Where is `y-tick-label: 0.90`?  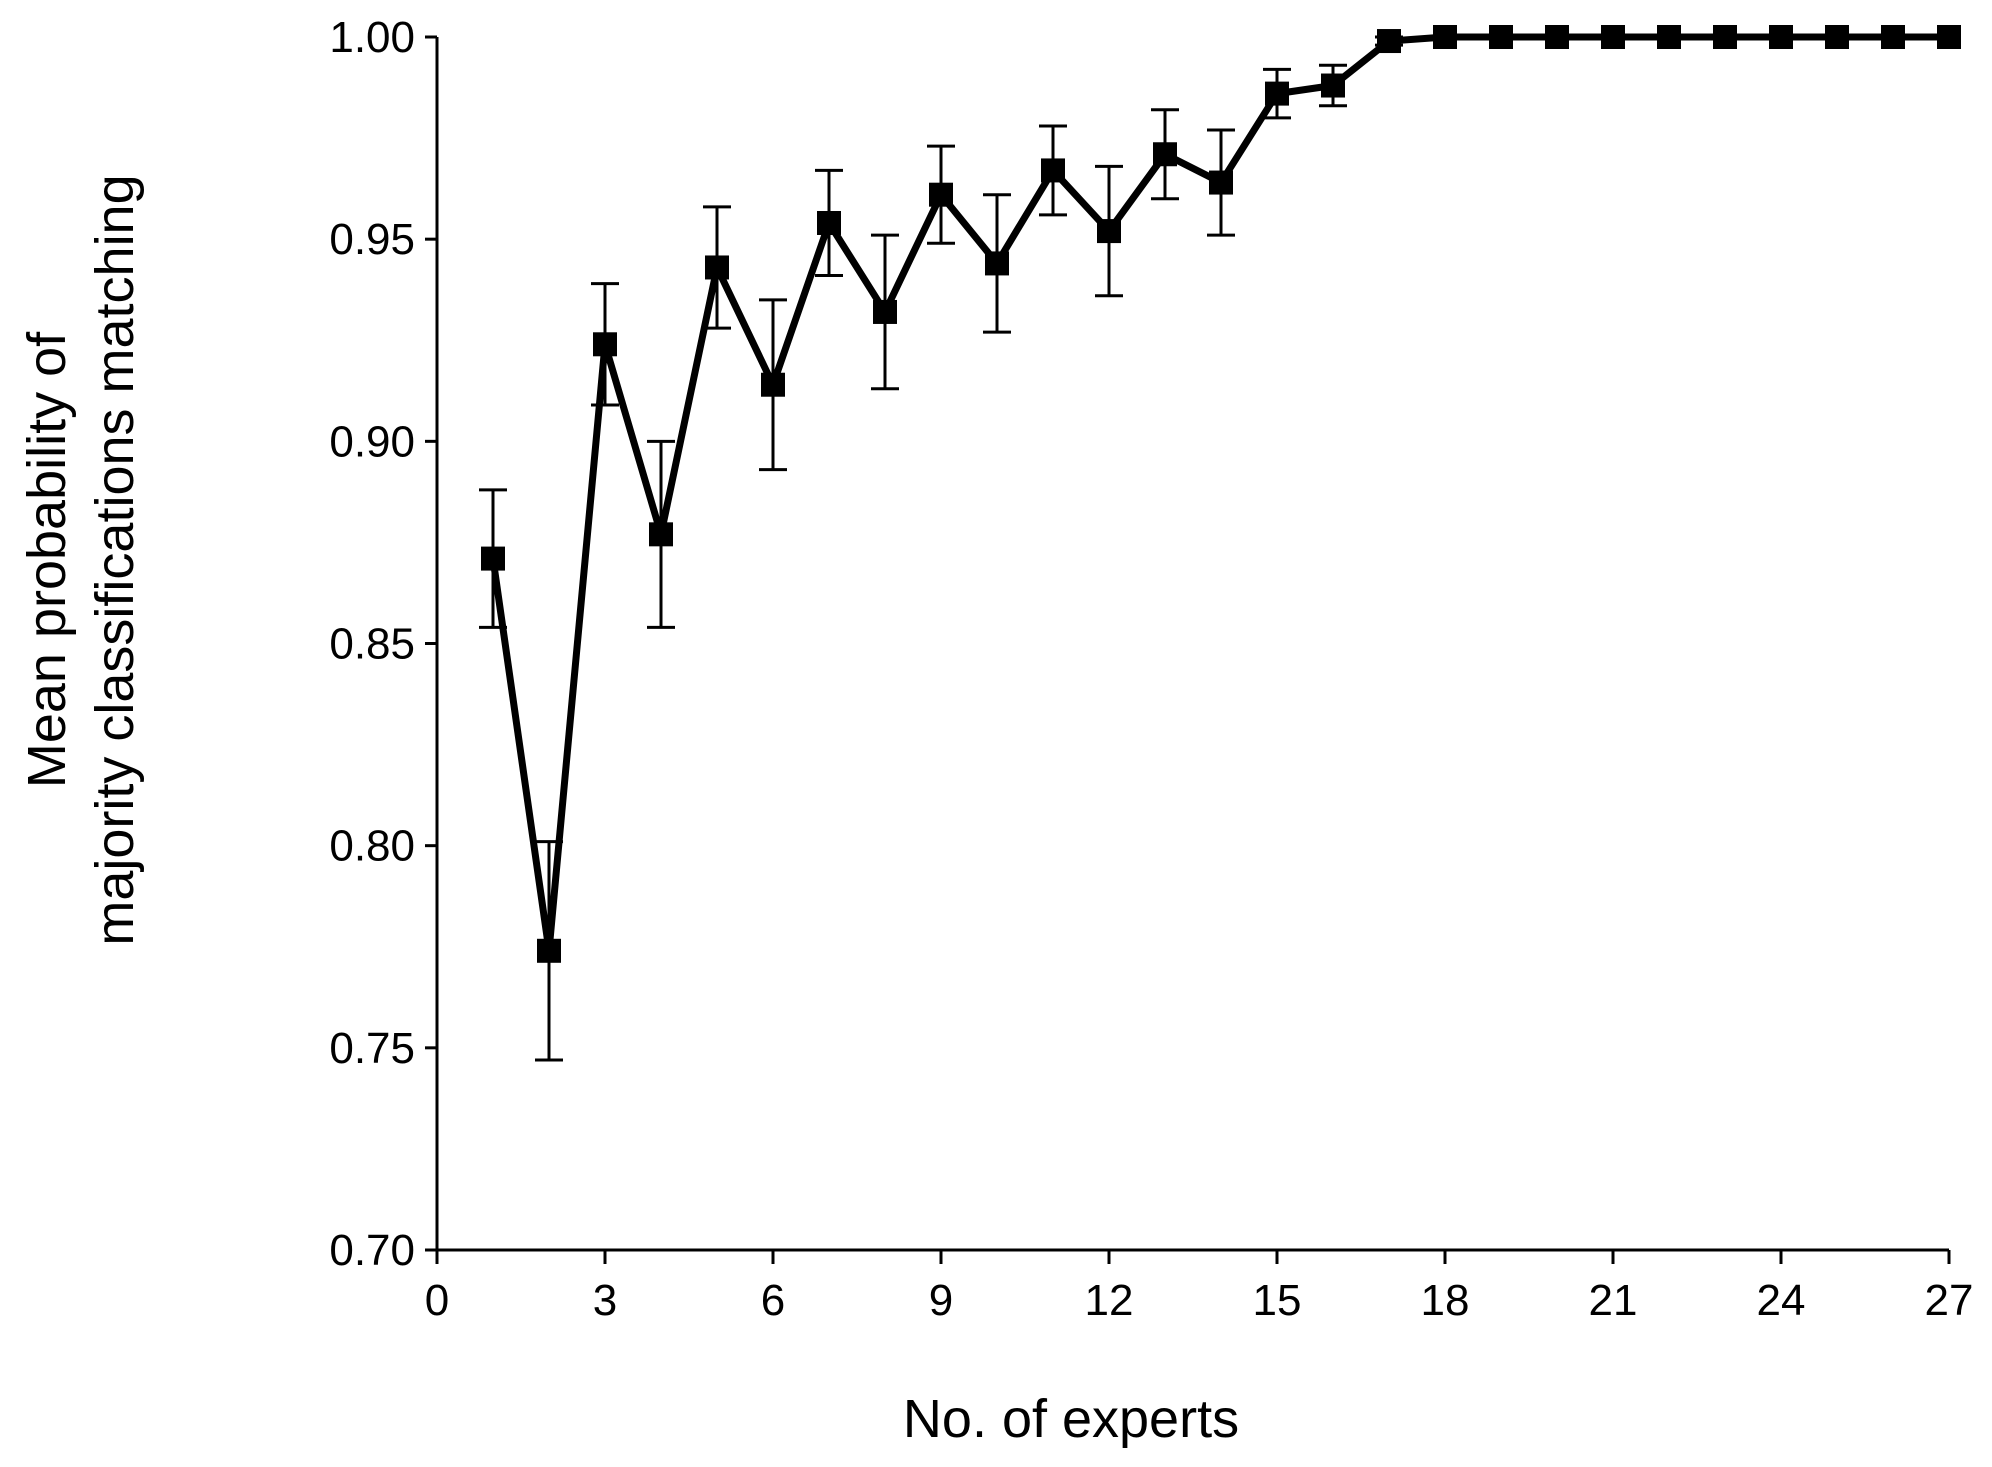
y-tick-label: 0.90 is located at coordinates (372, 441).